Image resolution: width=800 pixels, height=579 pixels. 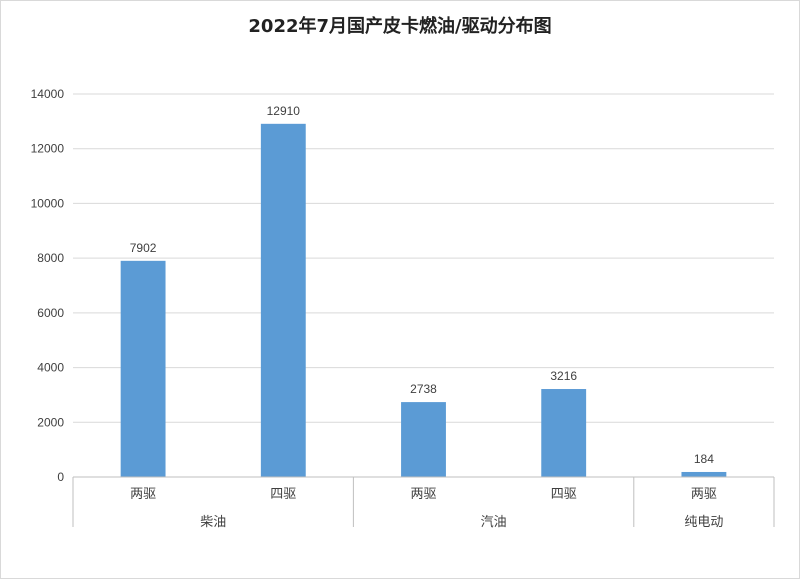 I want to click on y-tick-label: 2000, so click(x=50, y=422).